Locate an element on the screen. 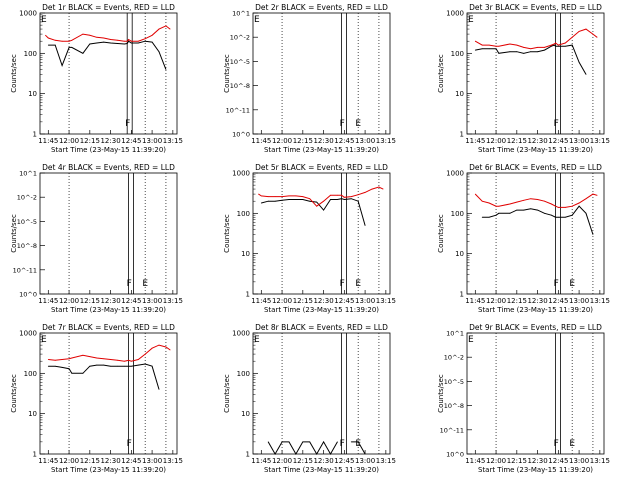 Image resolution: width=640 pixels, height=480 pixels. flare-marker-label: F is located at coordinates (342, 444).